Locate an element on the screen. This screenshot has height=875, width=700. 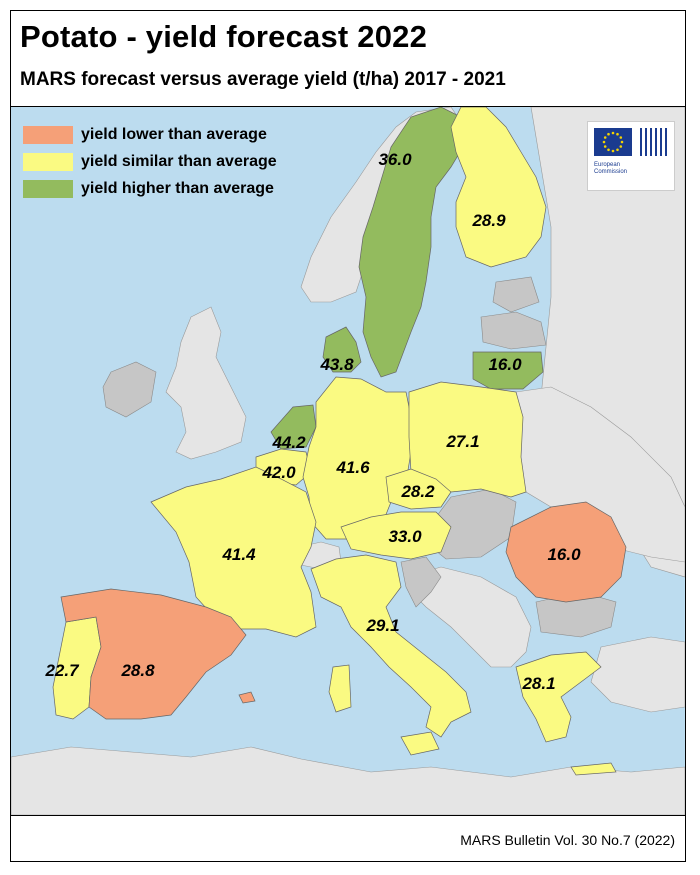
land-balearic is located at coordinates (247, 697).